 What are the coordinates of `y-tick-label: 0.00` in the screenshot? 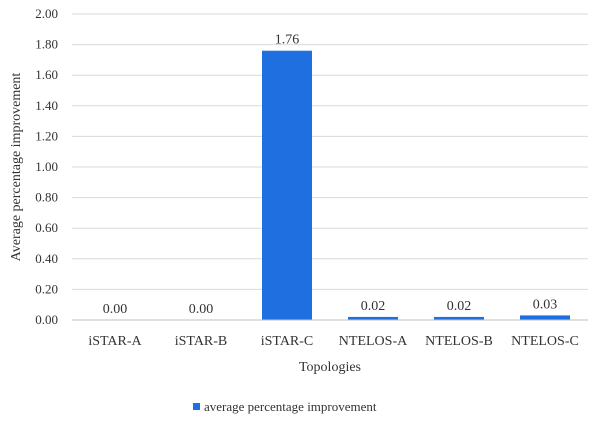 It's located at (46, 319).